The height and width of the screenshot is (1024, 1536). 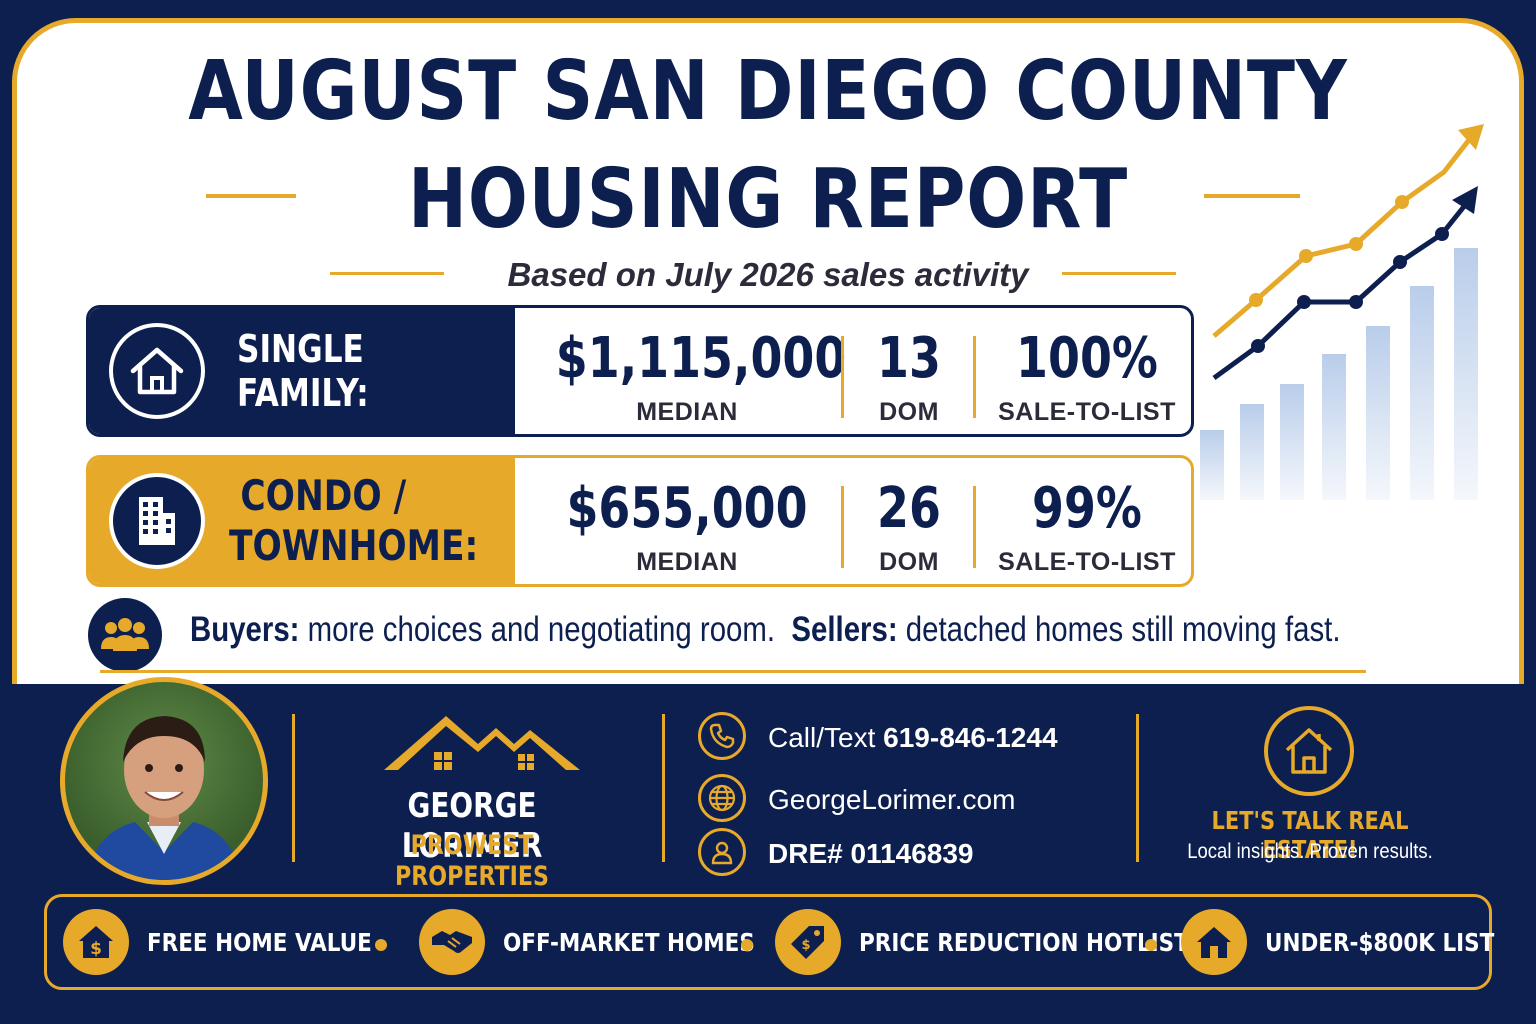 I want to click on cta-subtitle: Local insights. Proven results., so click(x=1310, y=851).